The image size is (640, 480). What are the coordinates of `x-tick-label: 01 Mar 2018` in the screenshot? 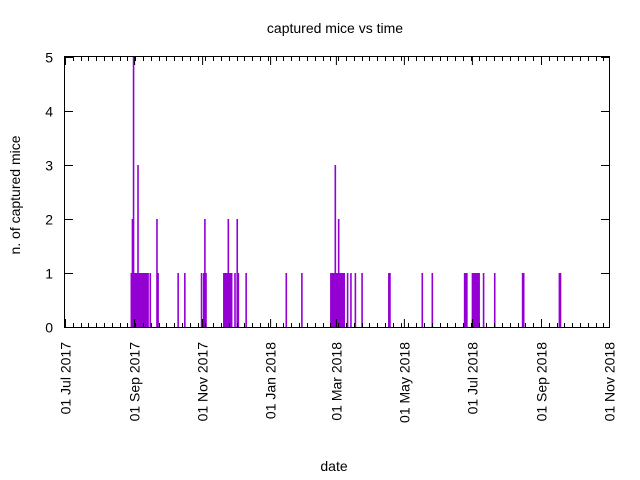 It's located at (336, 381).